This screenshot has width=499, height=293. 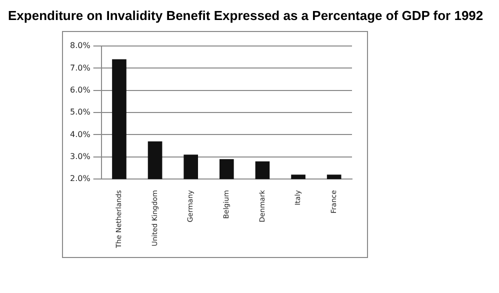 I want to click on chart-title: Expenditure on Invalidity Benefit Expressed as a Percentage of GDP for 1992, so click(x=246, y=15).